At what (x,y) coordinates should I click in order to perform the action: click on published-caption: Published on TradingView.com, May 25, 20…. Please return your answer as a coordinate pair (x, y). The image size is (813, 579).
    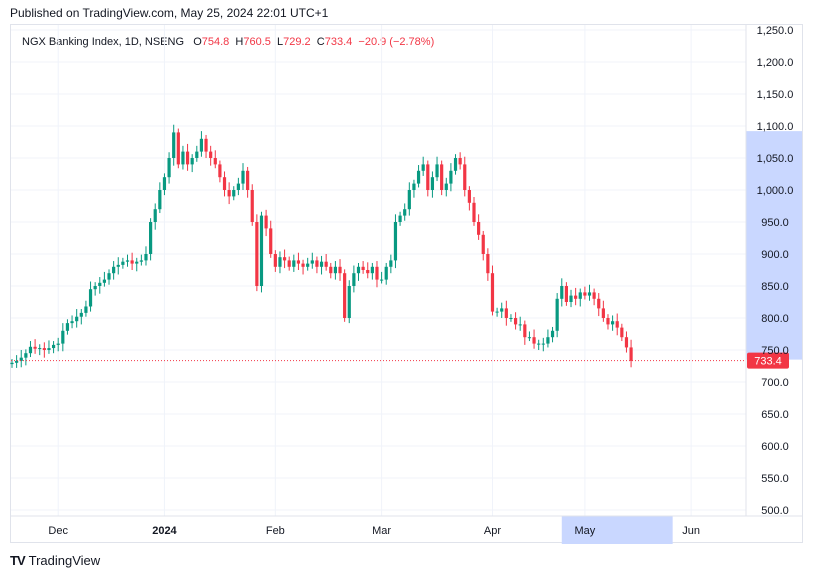
    Looking at the image, I should click on (169, 13).